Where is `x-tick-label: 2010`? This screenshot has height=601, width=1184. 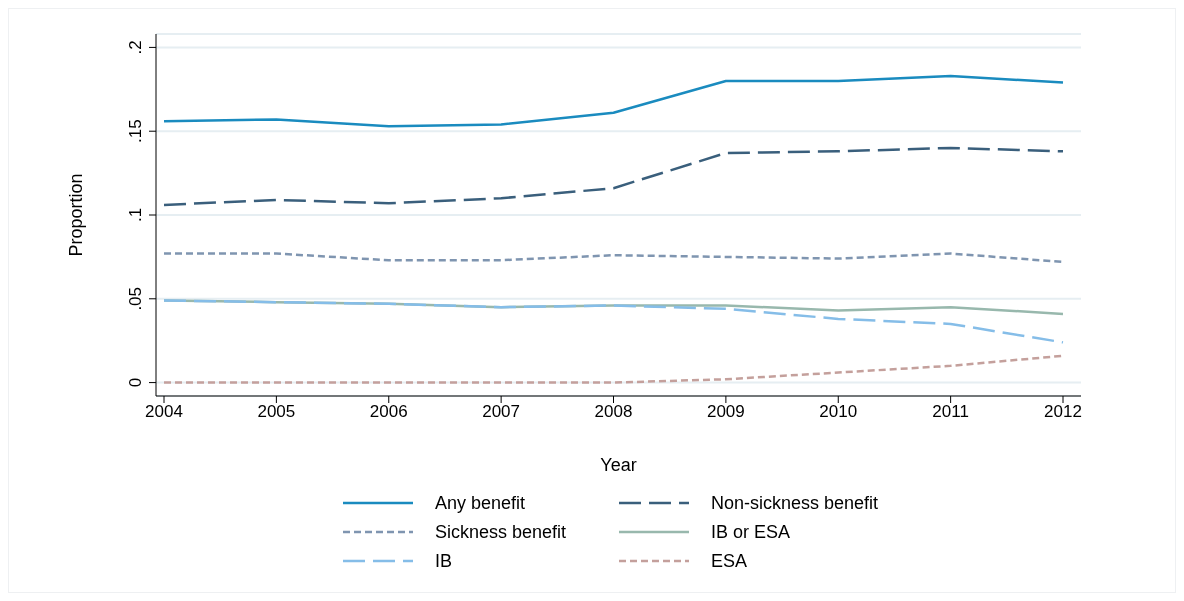
x-tick-label: 2010 is located at coordinates (838, 412).